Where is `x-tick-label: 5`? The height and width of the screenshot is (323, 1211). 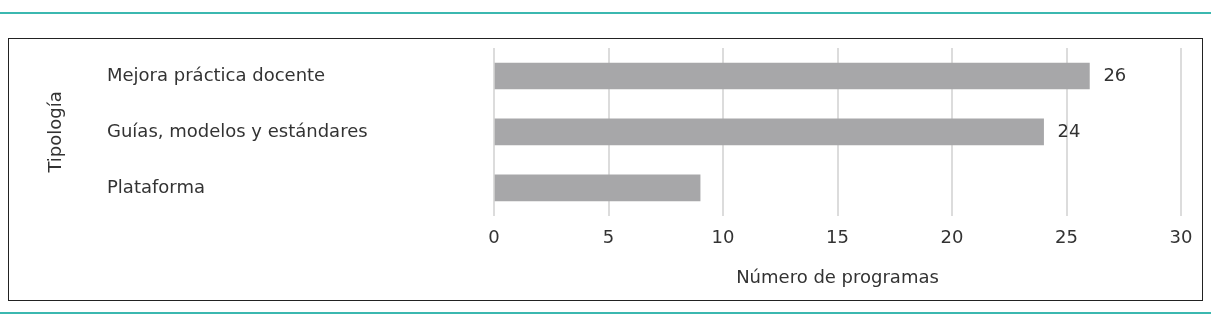
x-tick-label: 5 is located at coordinates (608, 237).